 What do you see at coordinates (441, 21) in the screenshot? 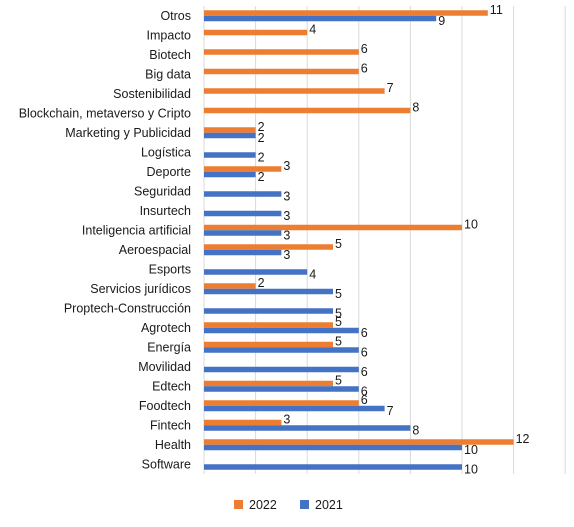
I see `data-label-2021: 9` at bounding box center [441, 21].